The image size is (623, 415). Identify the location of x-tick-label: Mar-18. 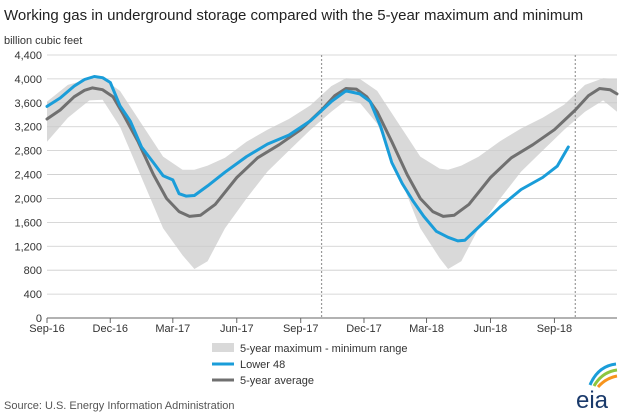
(426, 329).